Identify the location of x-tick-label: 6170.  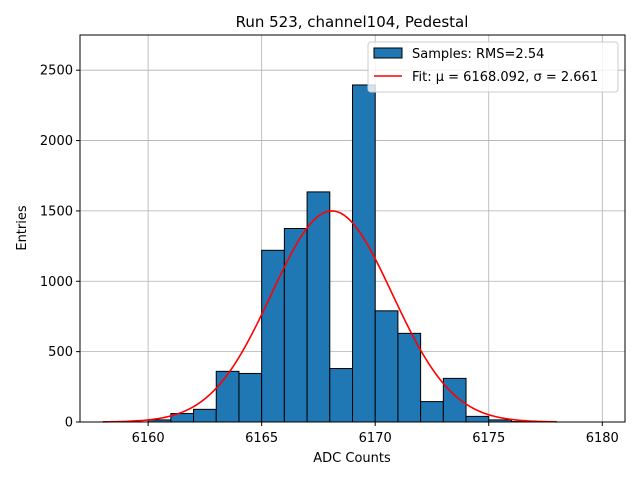
(375, 438).